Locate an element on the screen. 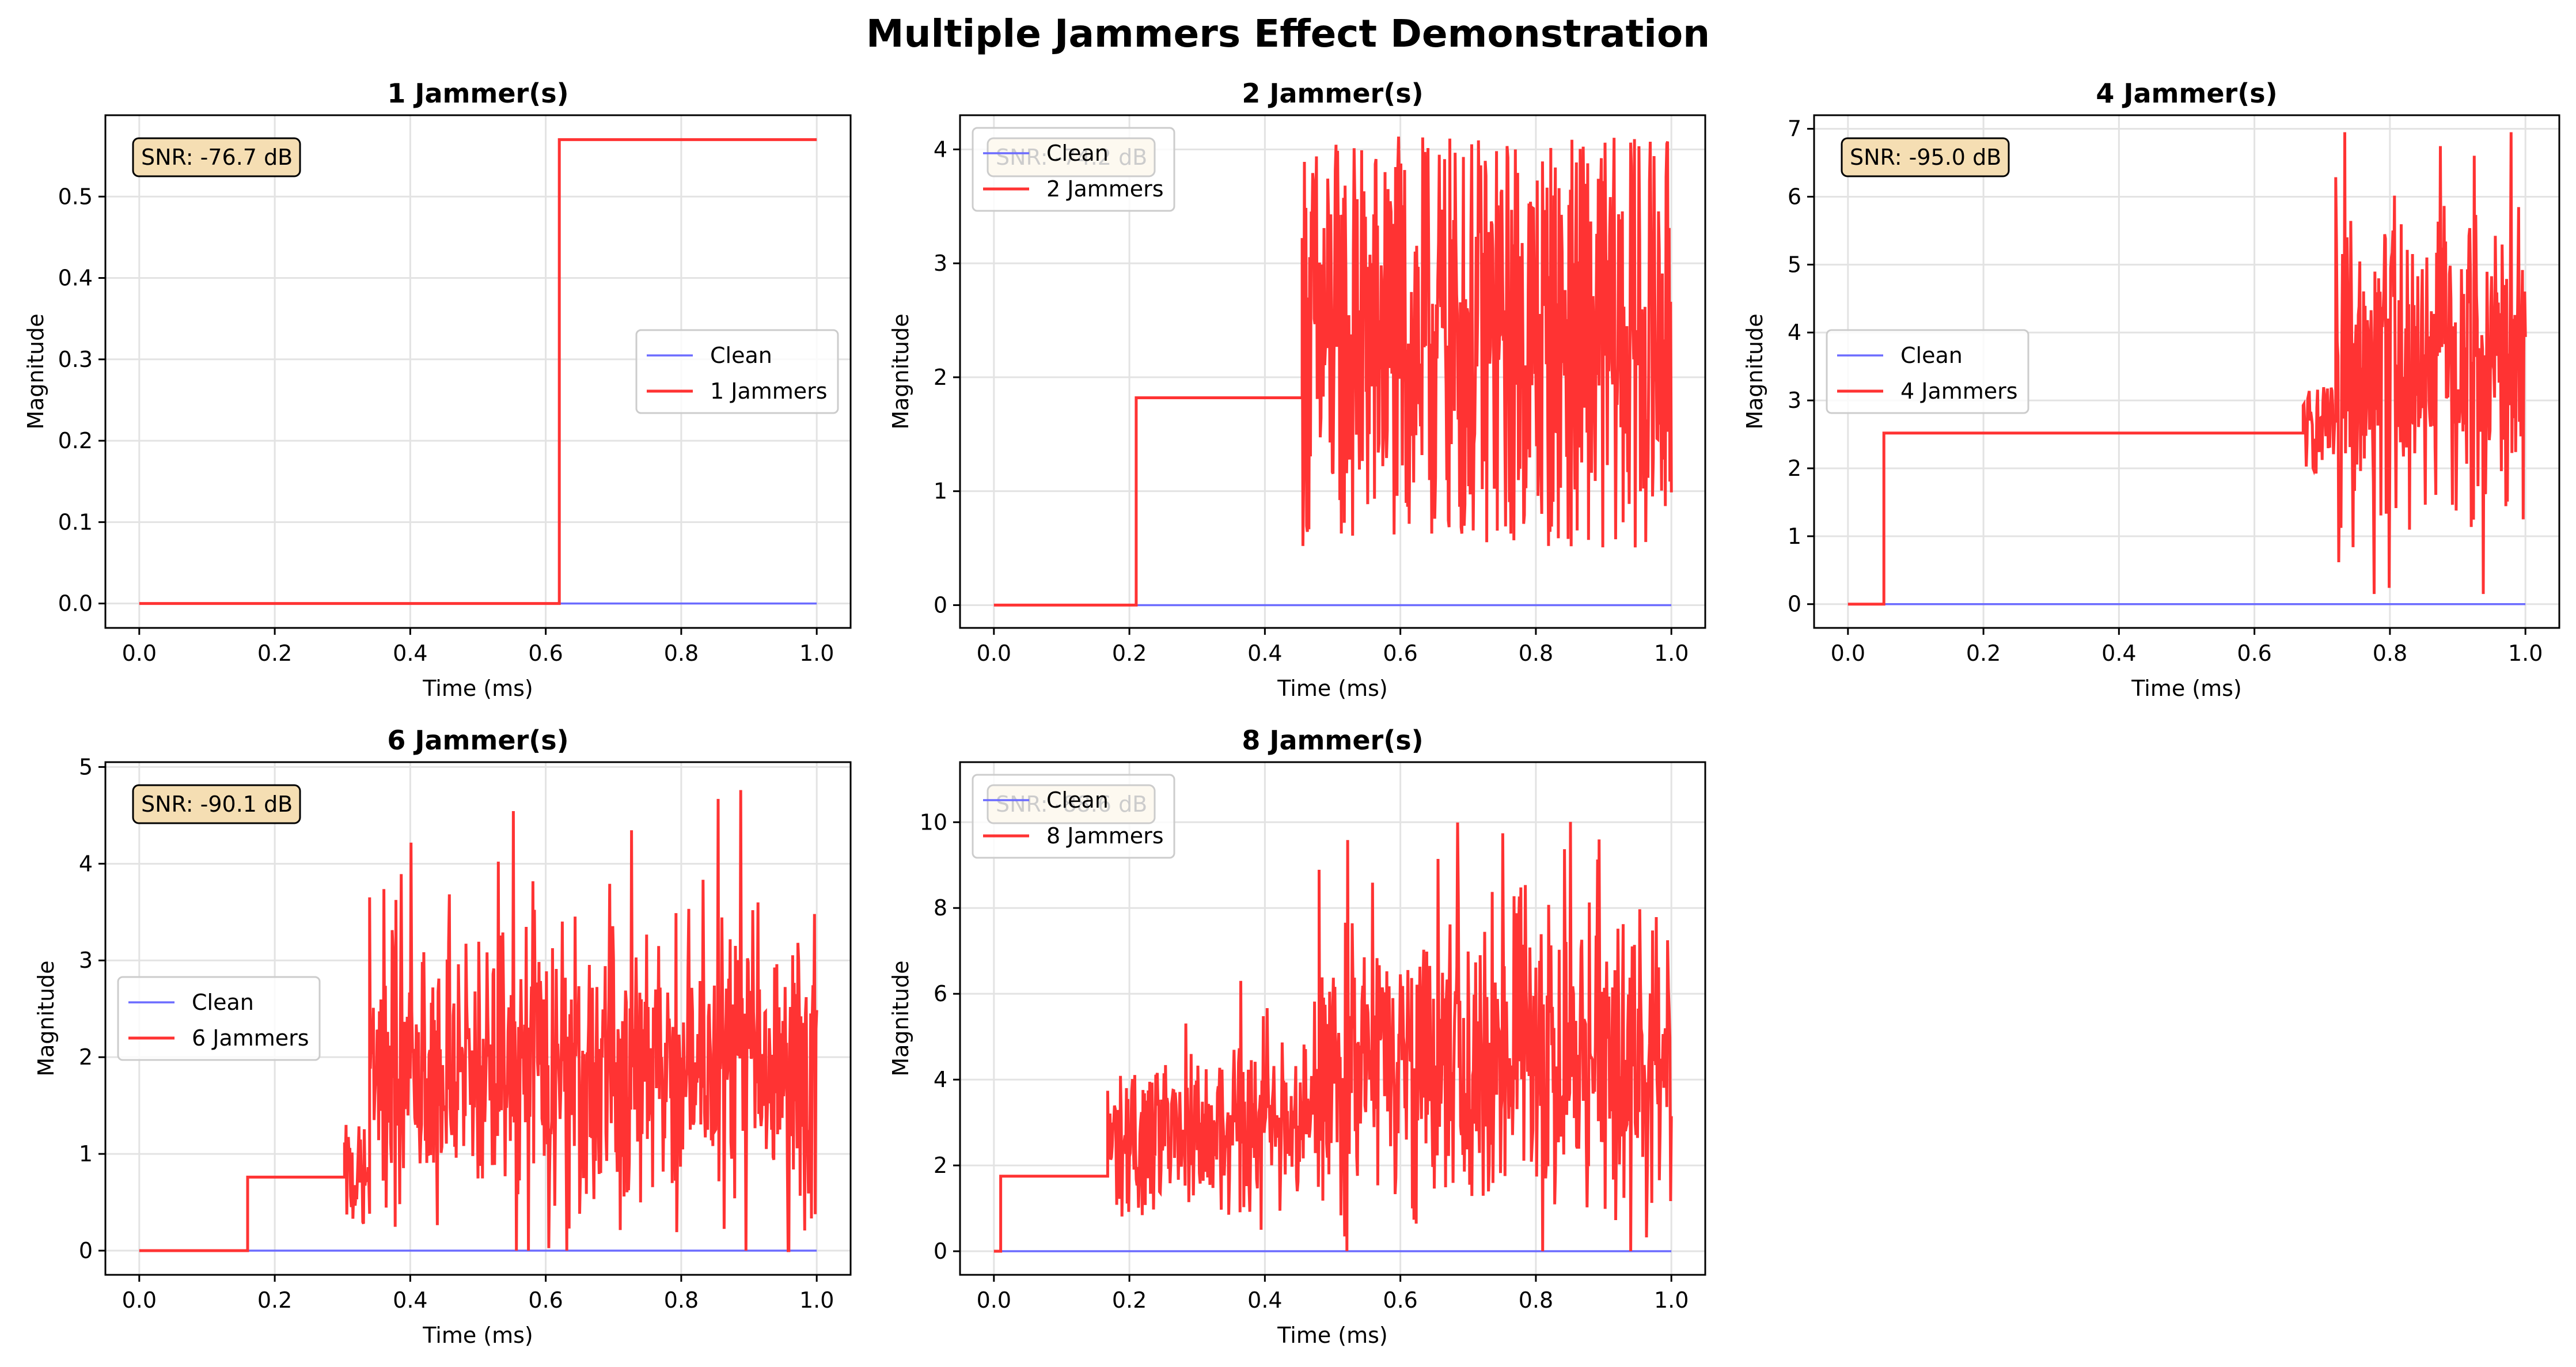 This screenshot has width=2576, height=1367. snr-annotation: SNR: -76.7 dB is located at coordinates (217, 157).